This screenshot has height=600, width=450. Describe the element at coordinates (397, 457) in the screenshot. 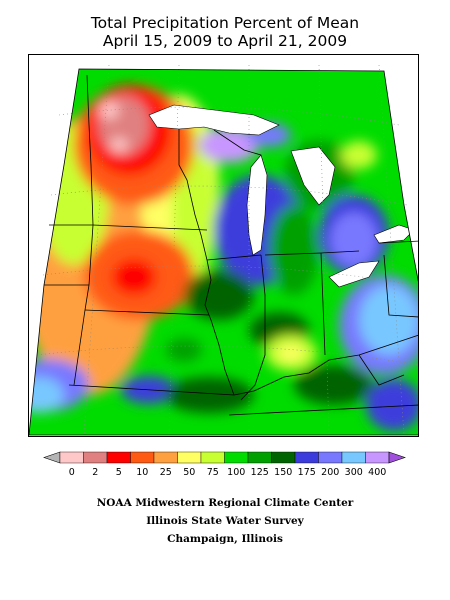

I see `legend-arrow-high` at that location.